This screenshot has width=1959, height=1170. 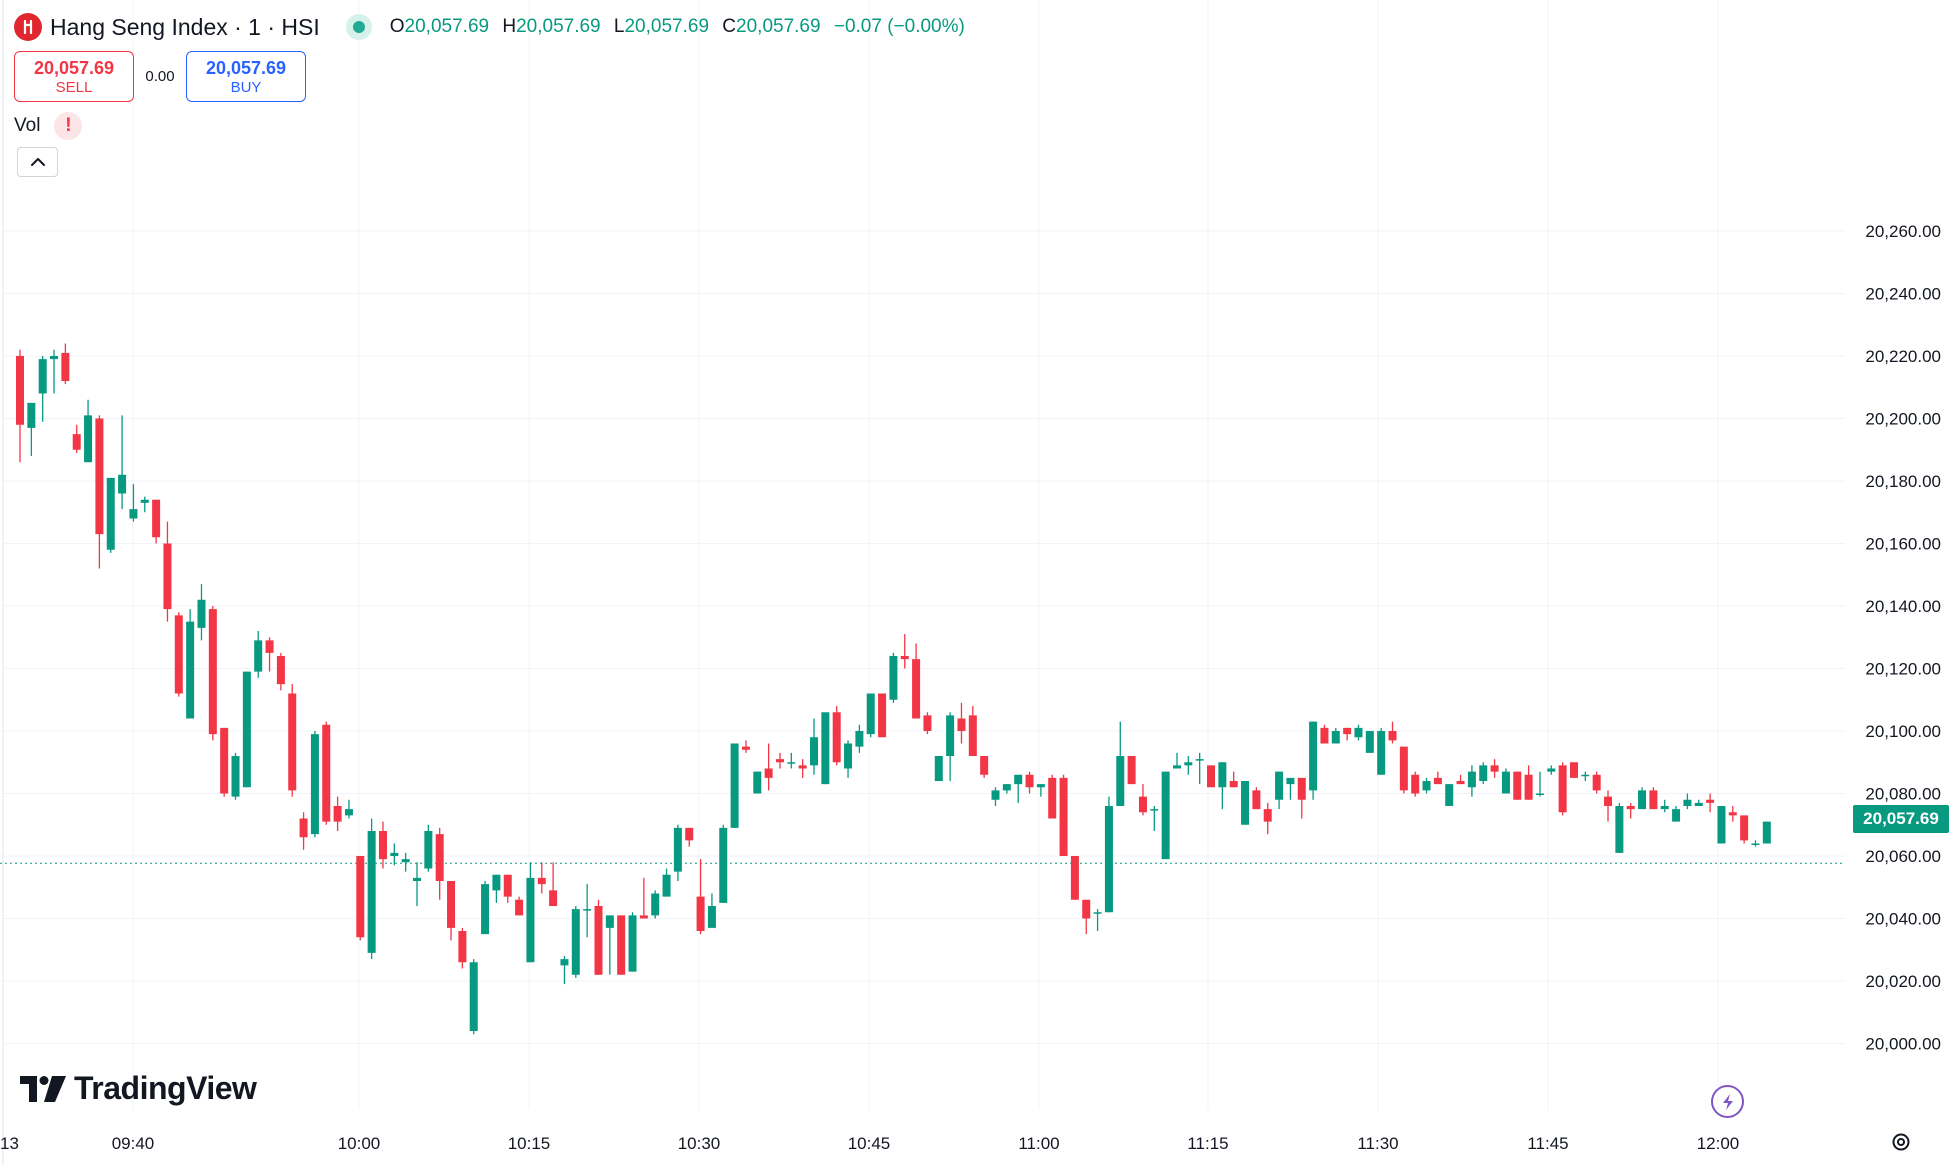 What do you see at coordinates (1727, 1101) in the screenshot?
I see `lightning-icon` at bounding box center [1727, 1101].